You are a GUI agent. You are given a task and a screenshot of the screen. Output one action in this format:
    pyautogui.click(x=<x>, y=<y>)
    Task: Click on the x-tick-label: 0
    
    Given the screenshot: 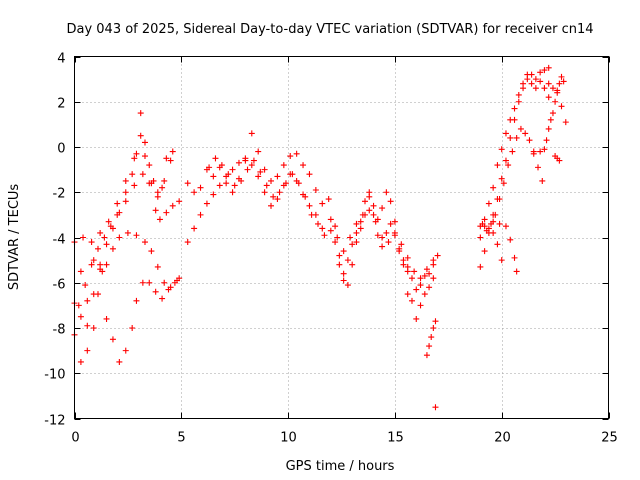 What is the action you would take?
    pyautogui.click(x=75, y=438)
    